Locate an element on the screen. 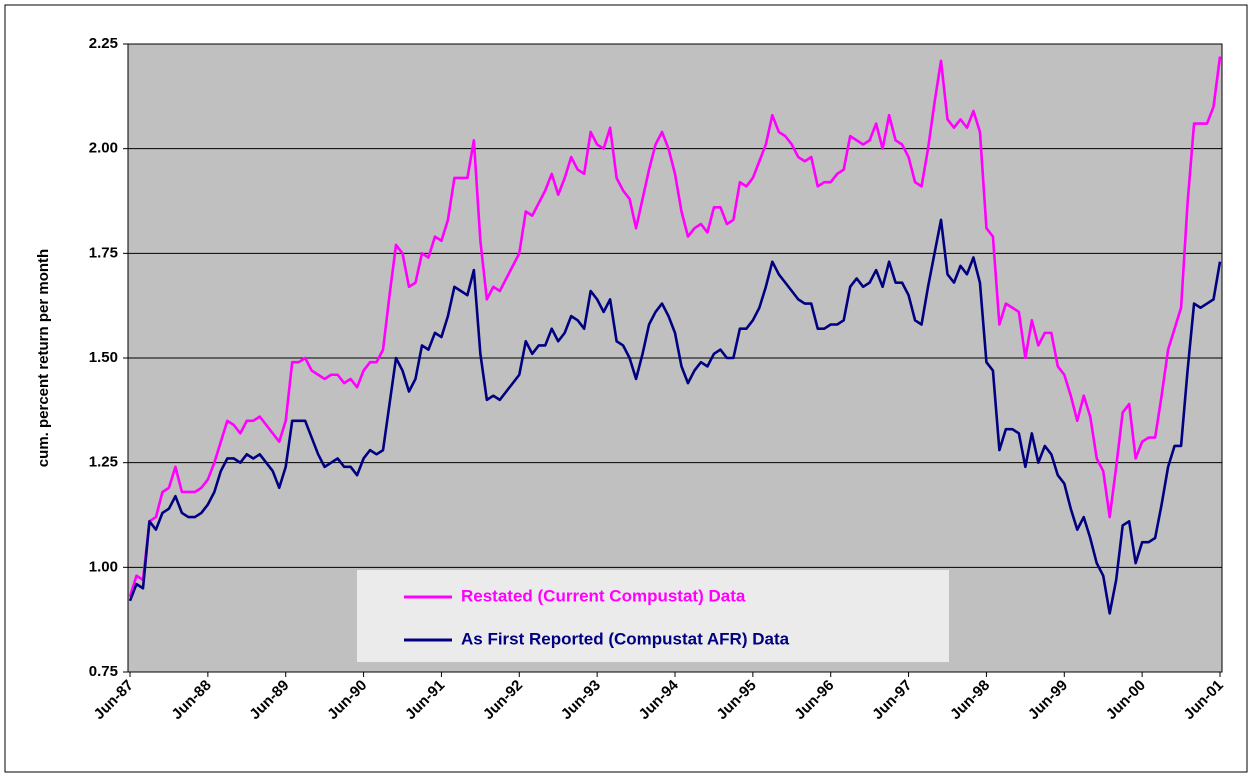 The width and height of the screenshot is (1252, 777). y-tick-label: 1.50 is located at coordinates (103, 357).